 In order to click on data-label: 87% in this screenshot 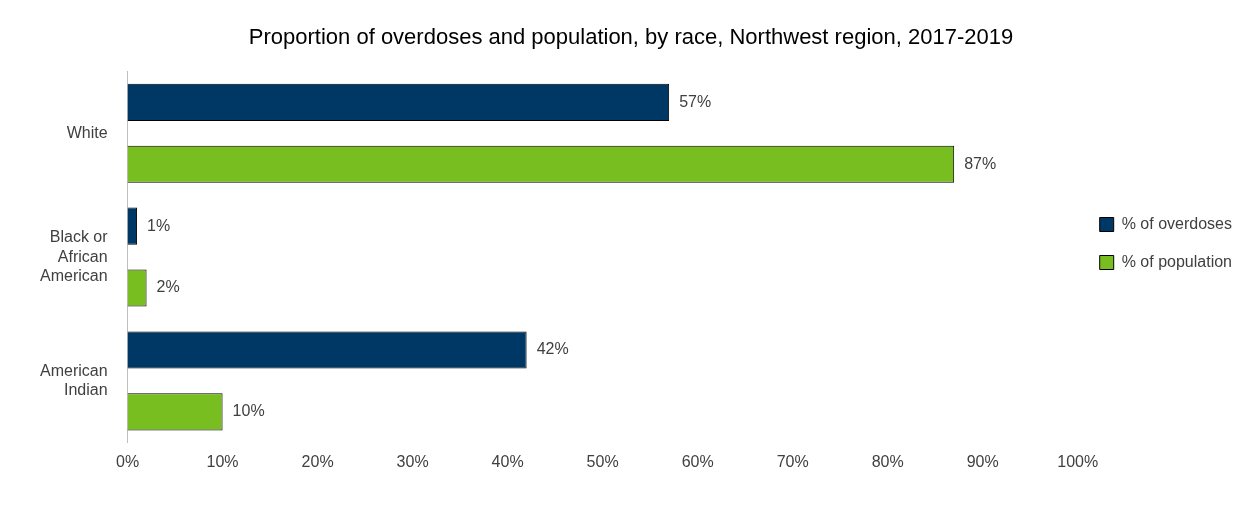, I will do `click(980, 163)`.